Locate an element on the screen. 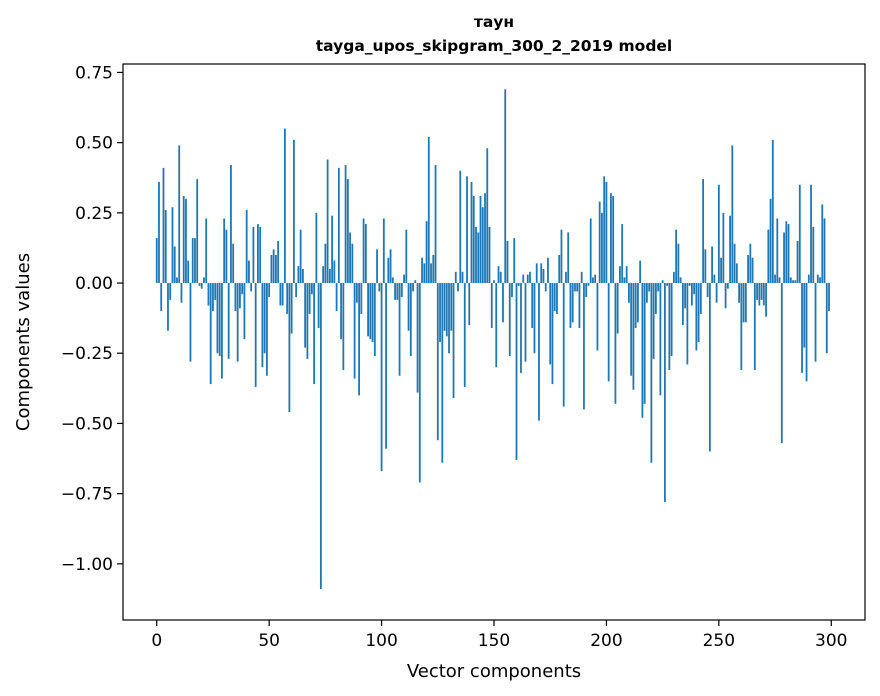 This screenshot has height=696, width=880. y-tick-label: 0.75 is located at coordinates (94, 73).